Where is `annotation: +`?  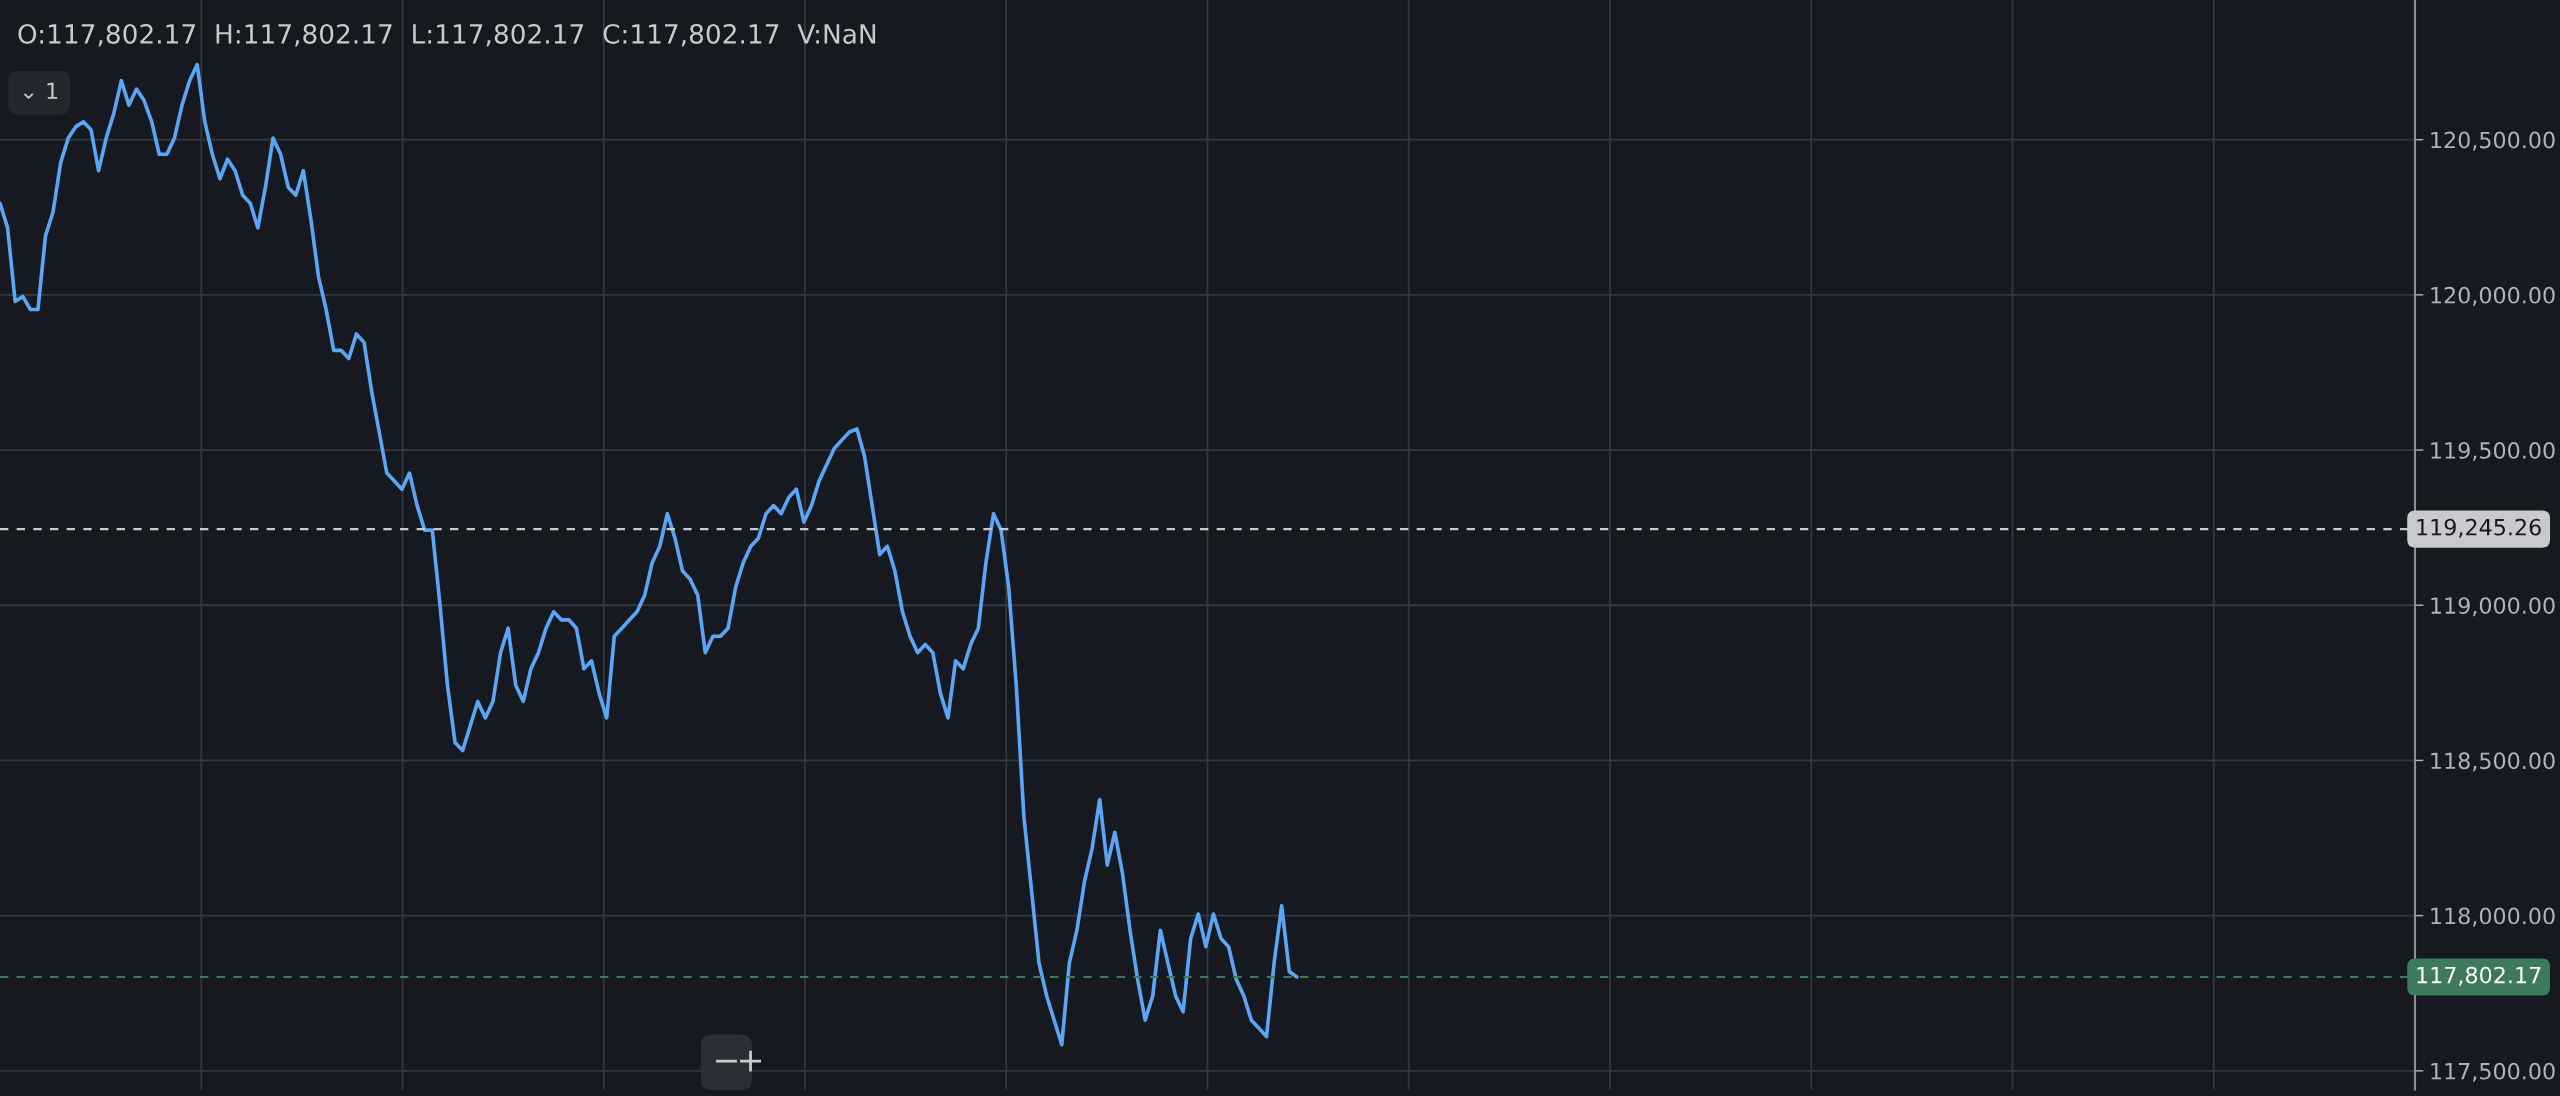
annotation: + is located at coordinates (750, 1061).